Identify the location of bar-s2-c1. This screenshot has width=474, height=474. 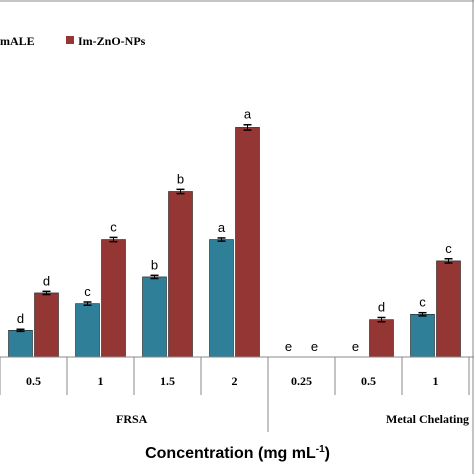
(46, 325).